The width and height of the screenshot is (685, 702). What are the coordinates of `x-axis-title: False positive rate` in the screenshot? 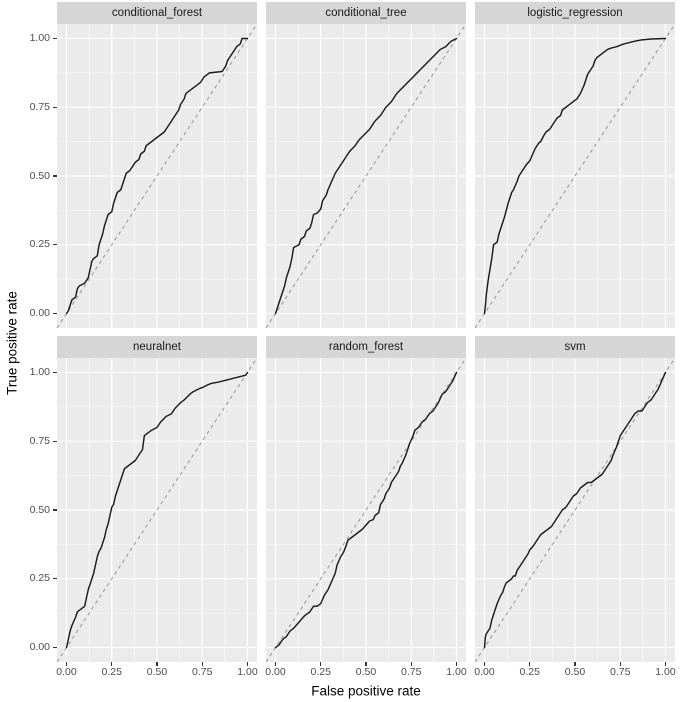 It's located at (366, 691).